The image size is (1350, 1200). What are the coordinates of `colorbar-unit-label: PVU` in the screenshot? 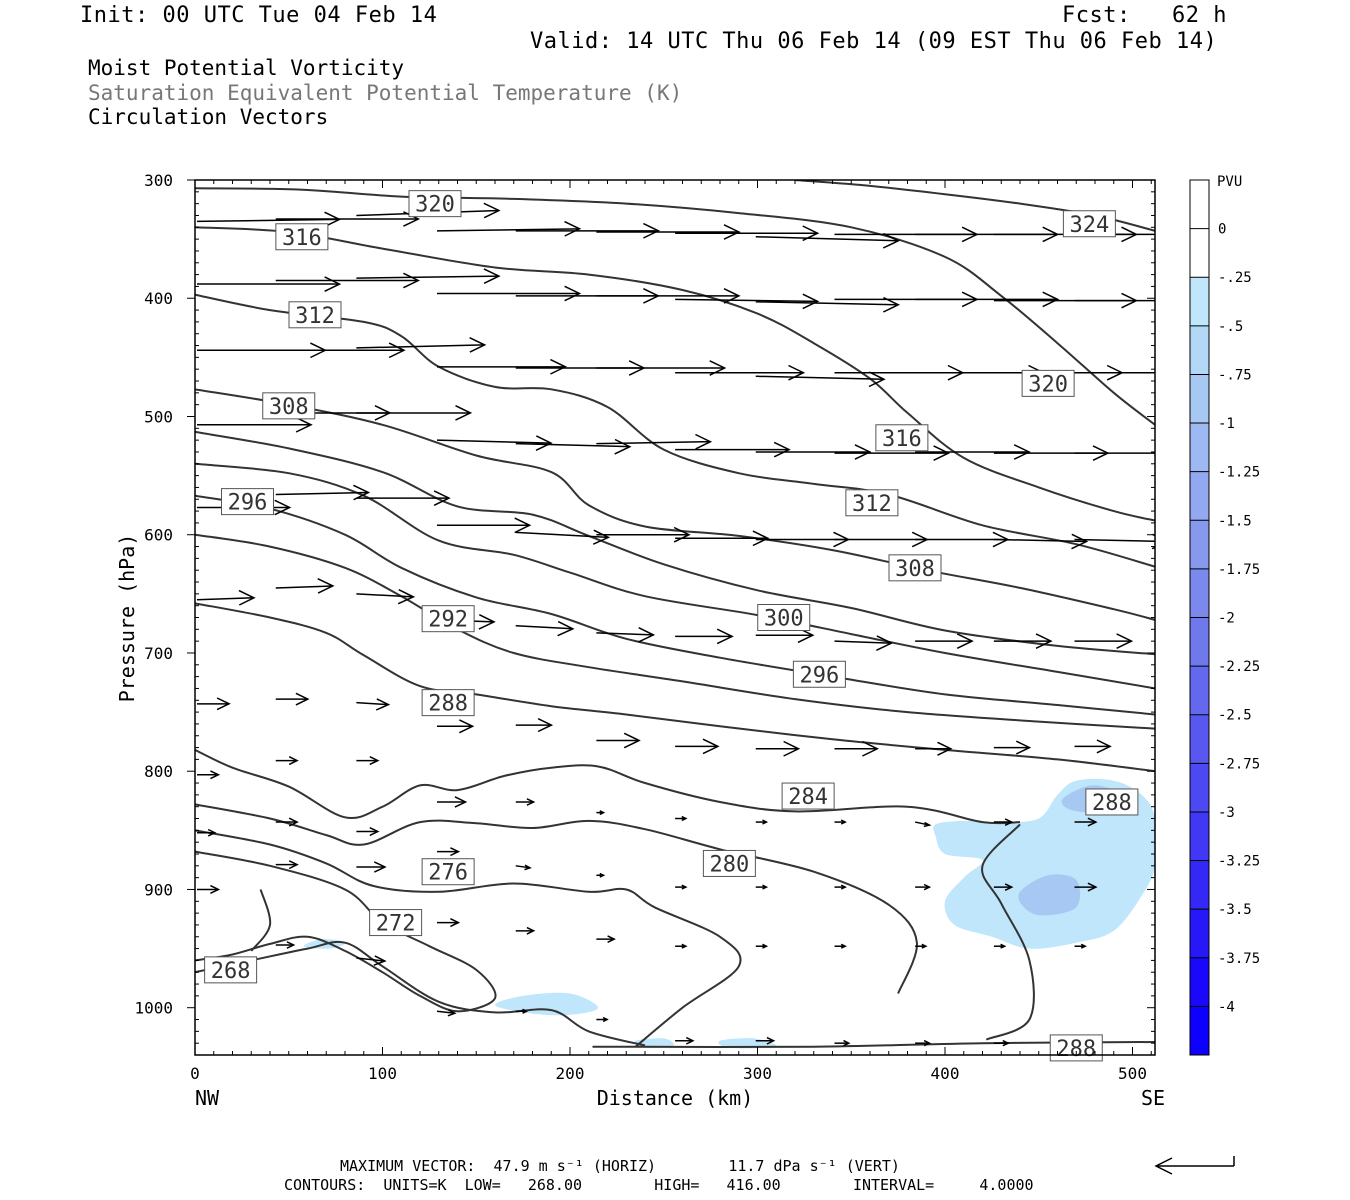 It's located at (1229, 182).